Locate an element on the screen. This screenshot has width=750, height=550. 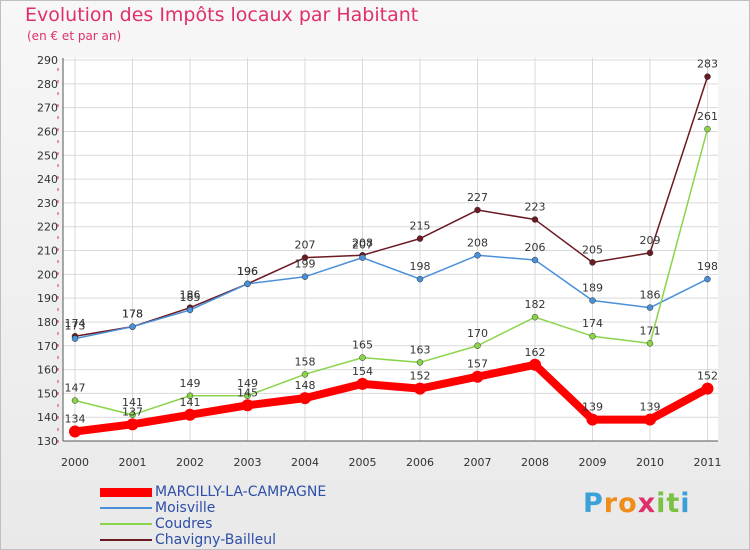
data-label: 148 is located at coordinates (305, 385).